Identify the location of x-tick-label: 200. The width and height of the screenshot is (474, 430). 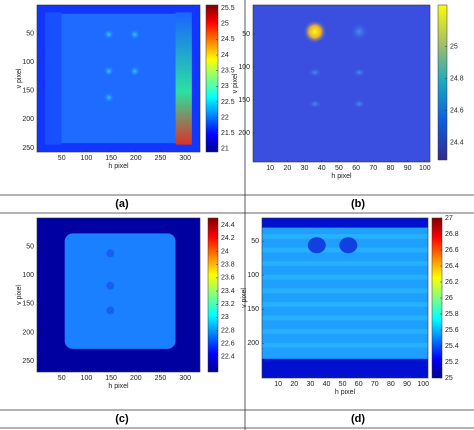
(136, 158).